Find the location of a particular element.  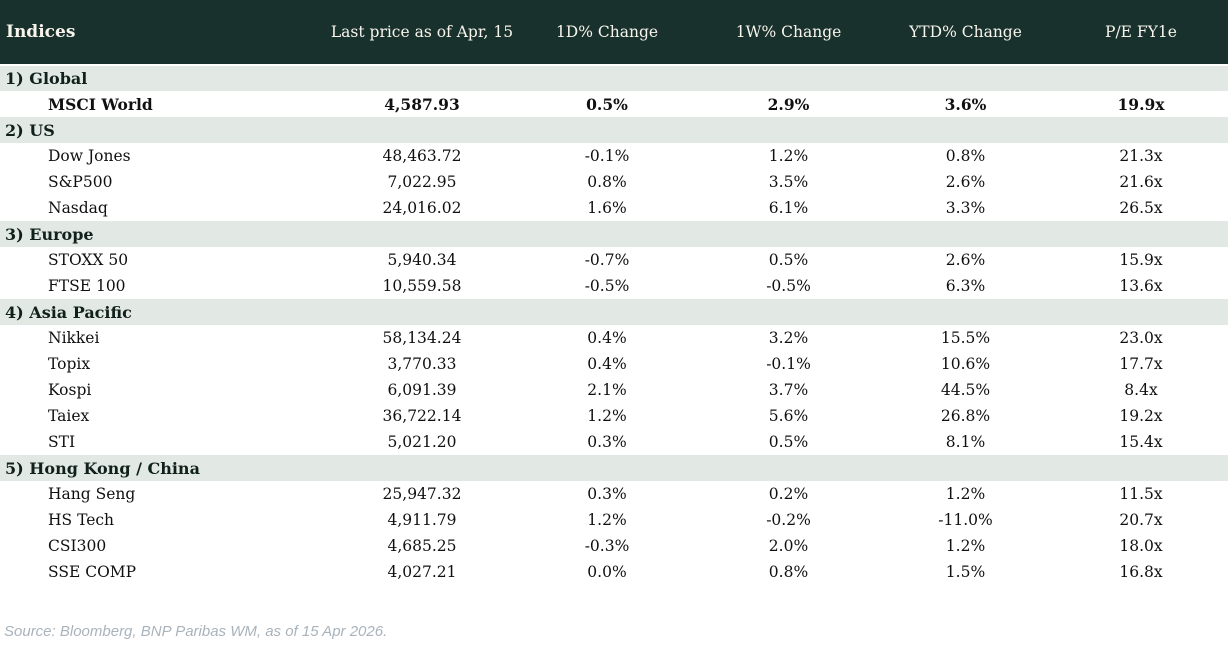

d1-change-cell: 0.0% is located at coordinates (607, 572).